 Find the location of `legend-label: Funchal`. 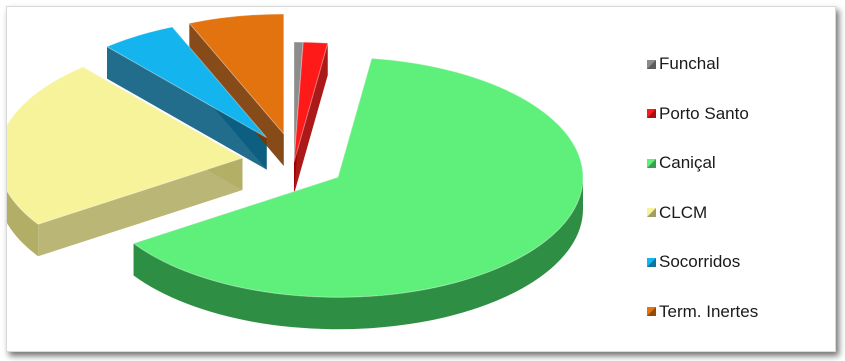

legend-label: Funchal is located at coordinates (689, 63).